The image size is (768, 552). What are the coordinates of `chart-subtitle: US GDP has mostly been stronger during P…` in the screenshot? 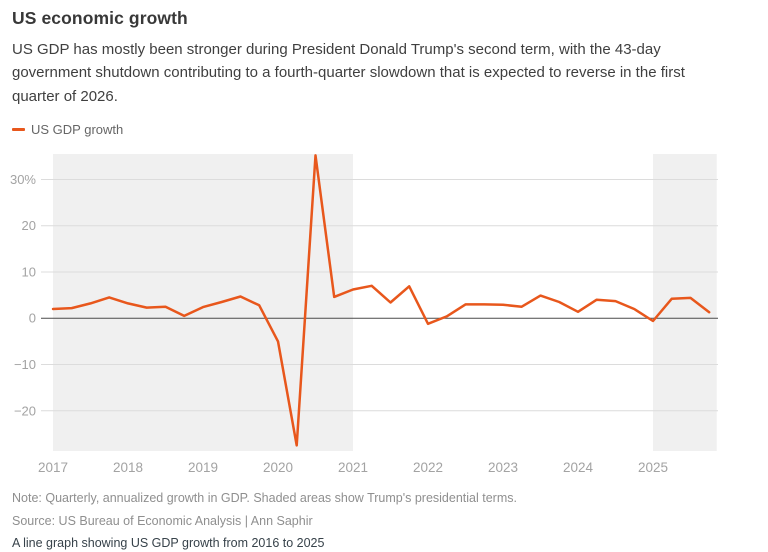 It's located at (348, 73).